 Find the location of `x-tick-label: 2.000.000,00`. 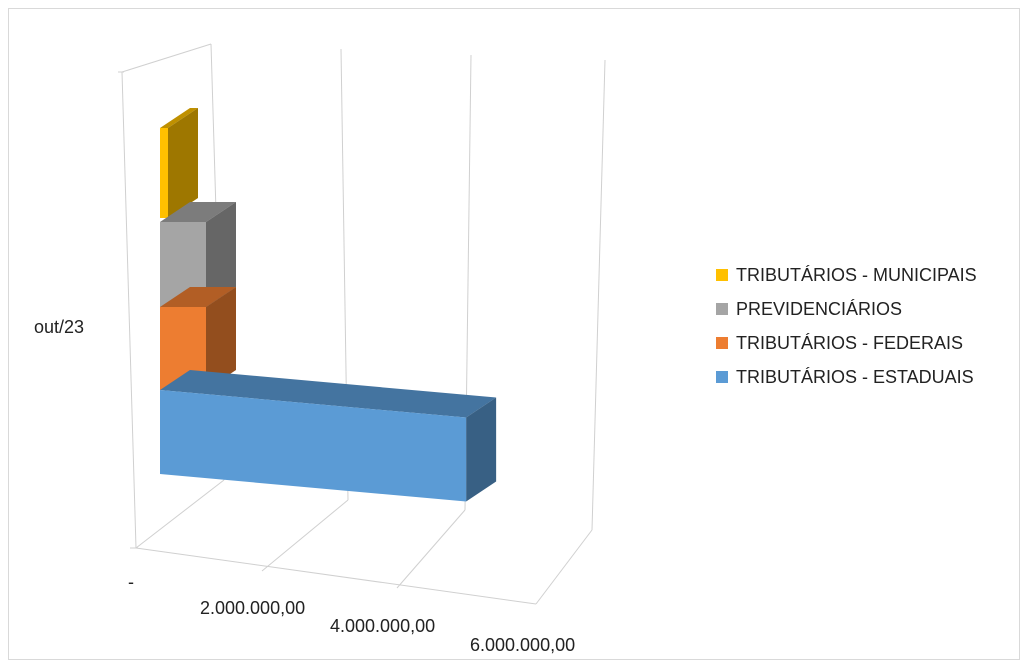

x-tick-label: 2.000.000,00 is located at coordinates (252, 608).